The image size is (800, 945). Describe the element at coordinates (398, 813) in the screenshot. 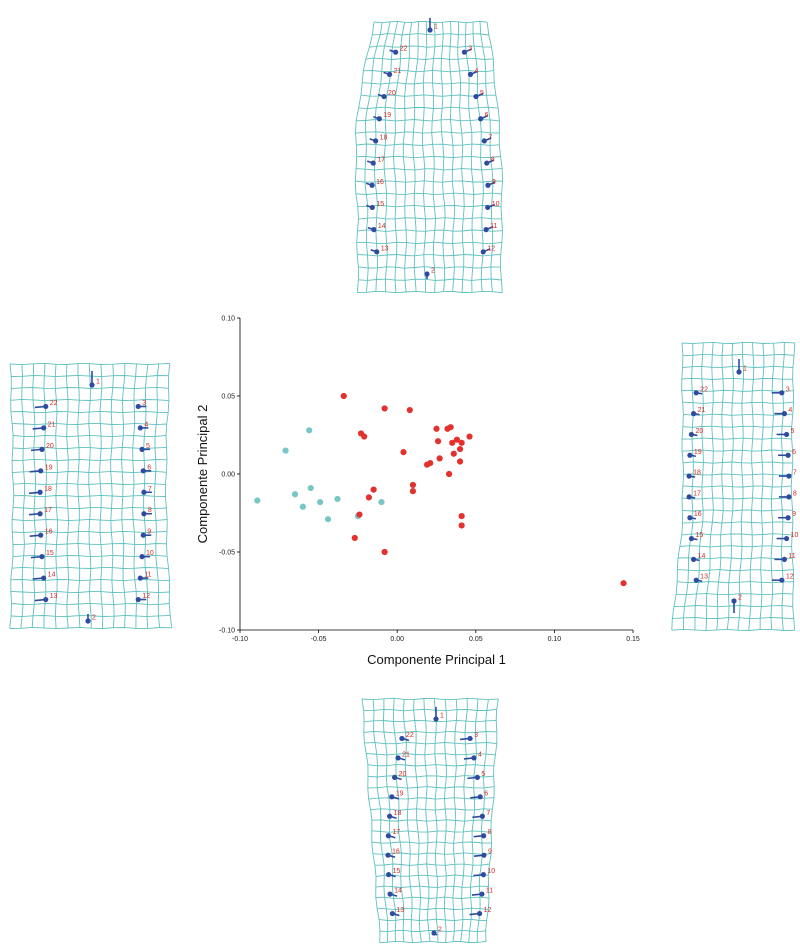

I see `landmark-label: 18` at that location.